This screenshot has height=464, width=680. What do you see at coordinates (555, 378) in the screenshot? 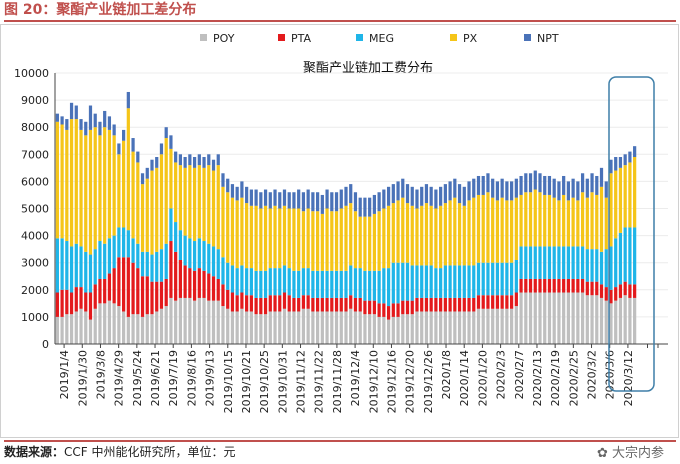
I see `x-tick-label: 2020/2/19` at bounding box center [555, 378].